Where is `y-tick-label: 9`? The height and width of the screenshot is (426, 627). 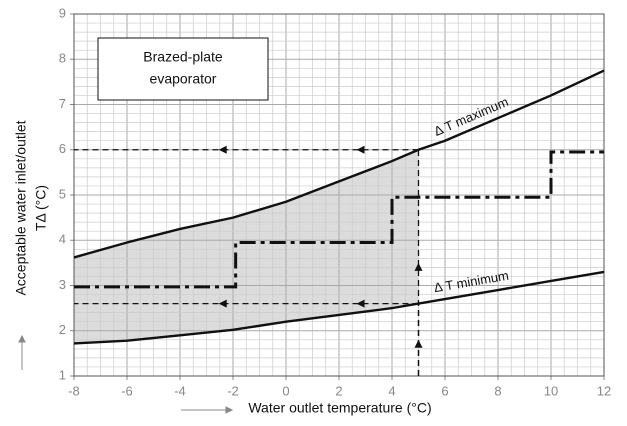
y-tick-label: 9 is located at coordinates (62, 12).